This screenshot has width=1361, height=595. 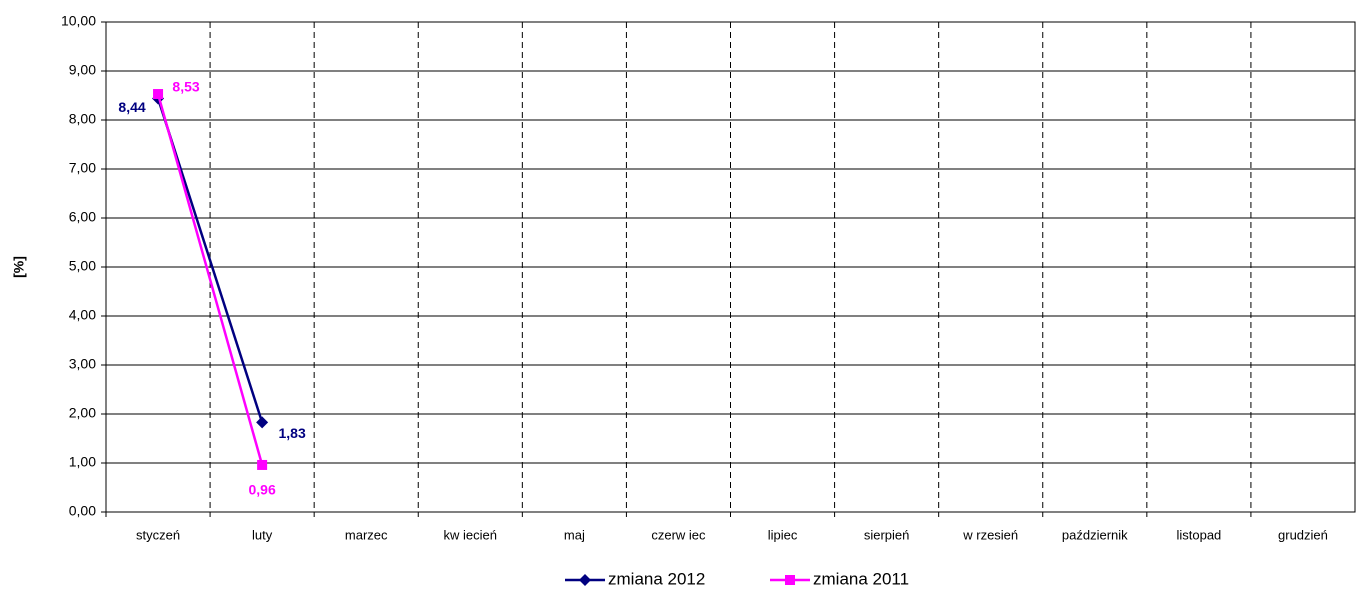 I want to click on legend-label: zmiana 2011, so click(x=861, y=578).